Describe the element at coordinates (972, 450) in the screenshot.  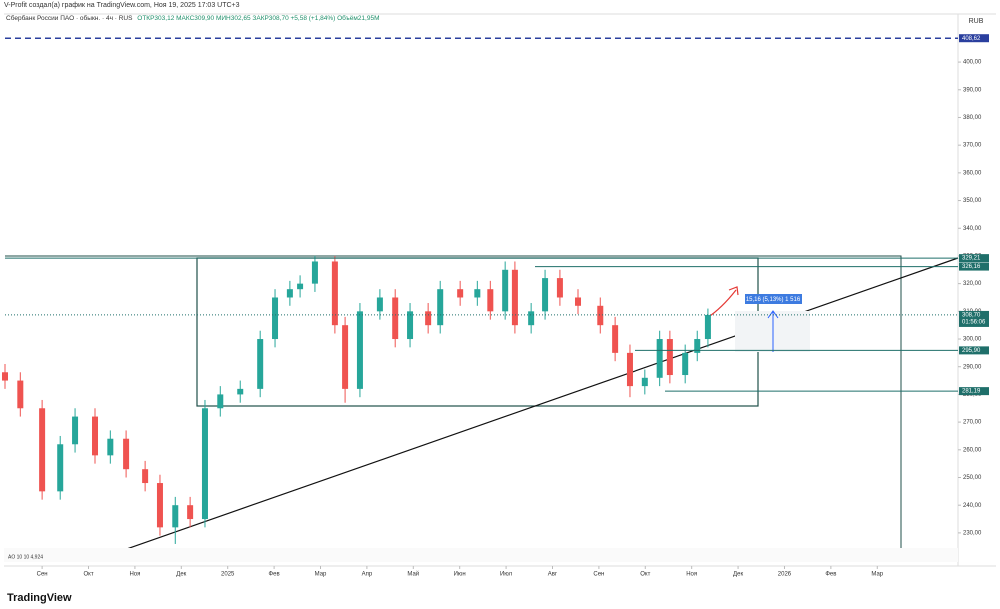
I see `y-tick-label: 260,00` at that location.